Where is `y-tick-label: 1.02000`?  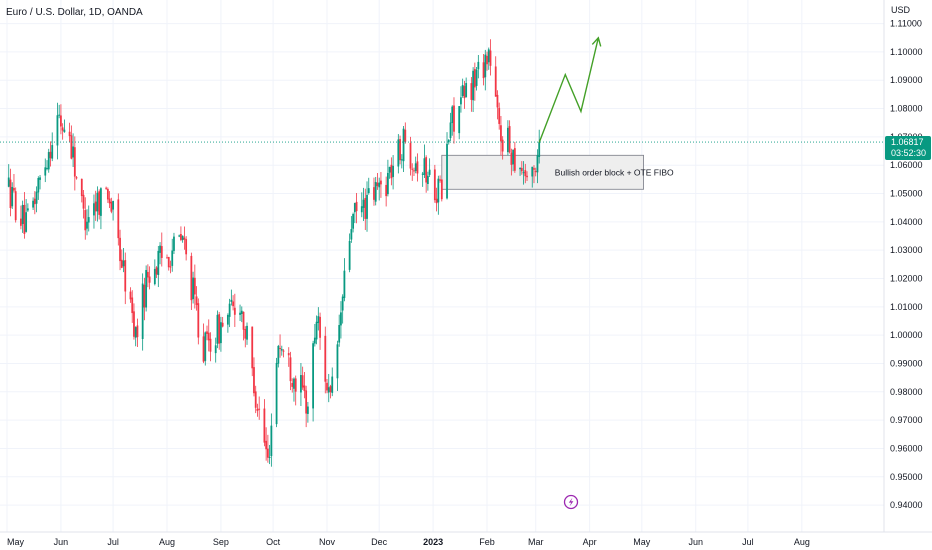 y-tick-label: 1.02000 is located at coordinates (906, 278).